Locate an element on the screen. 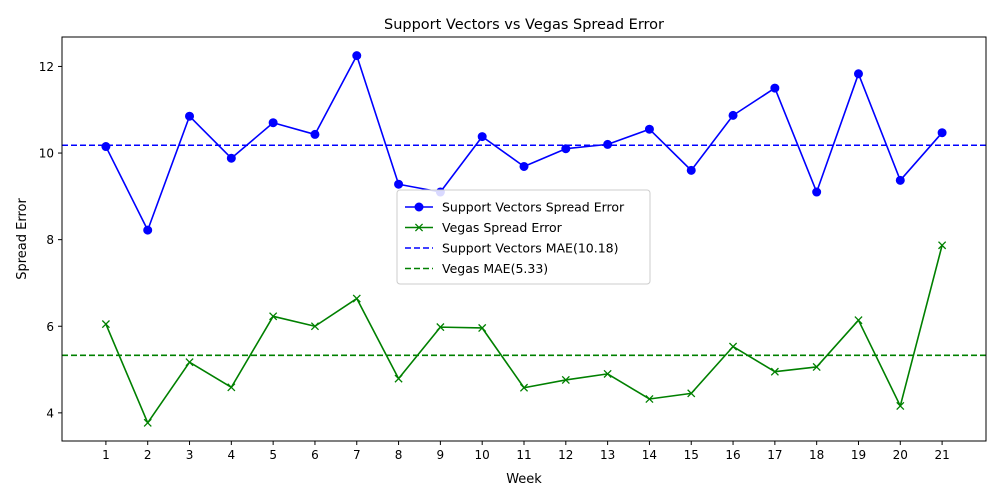 The height and width of the screenshot is (500, 1000). data-point-s1-w19 is located at coordinates (858, 320).